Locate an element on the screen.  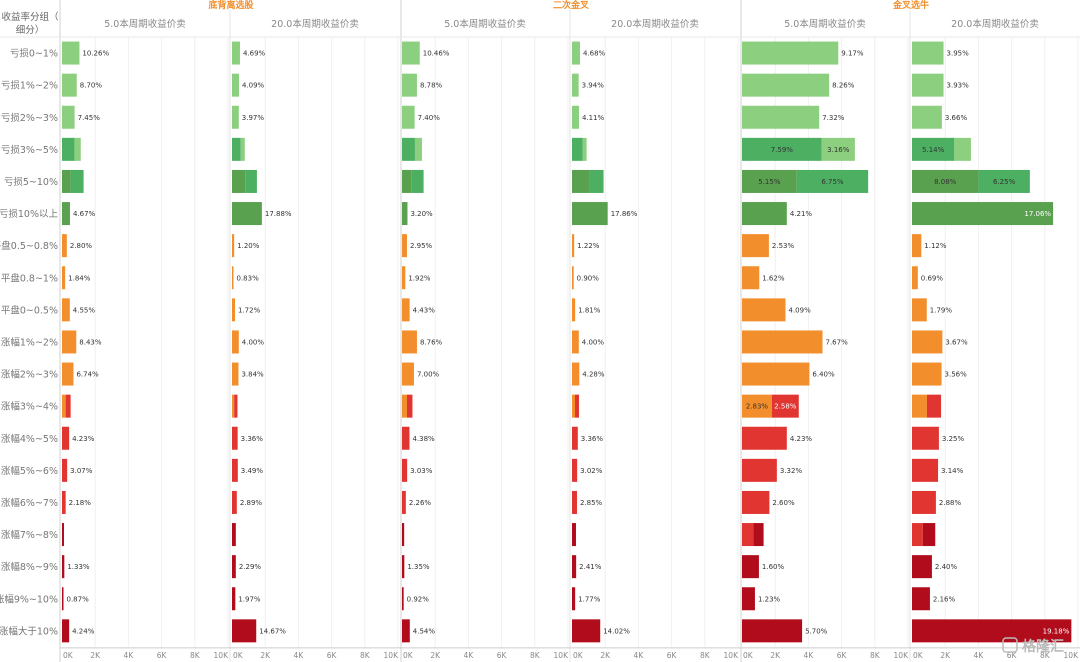
data-label: 4.43% is located at coordinates (424, 310).